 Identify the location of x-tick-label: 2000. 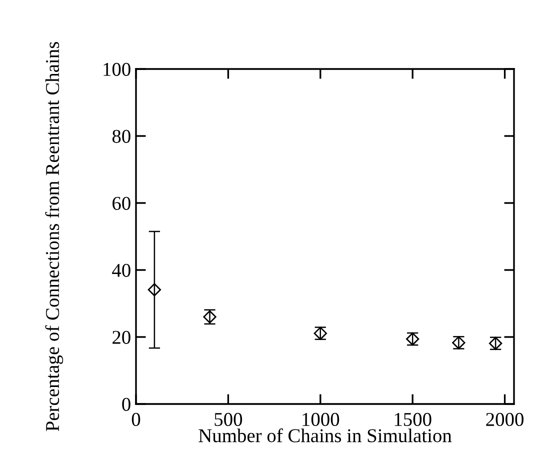
(505, 419).